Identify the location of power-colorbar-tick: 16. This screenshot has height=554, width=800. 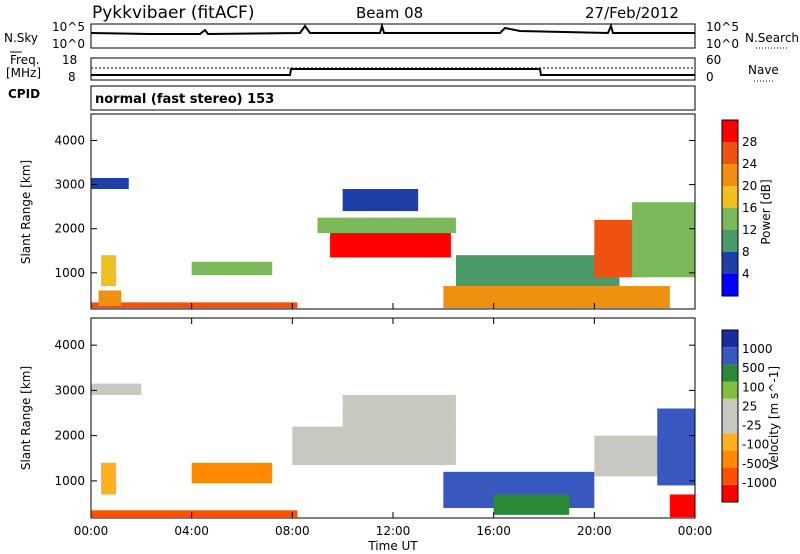
(749, 208).